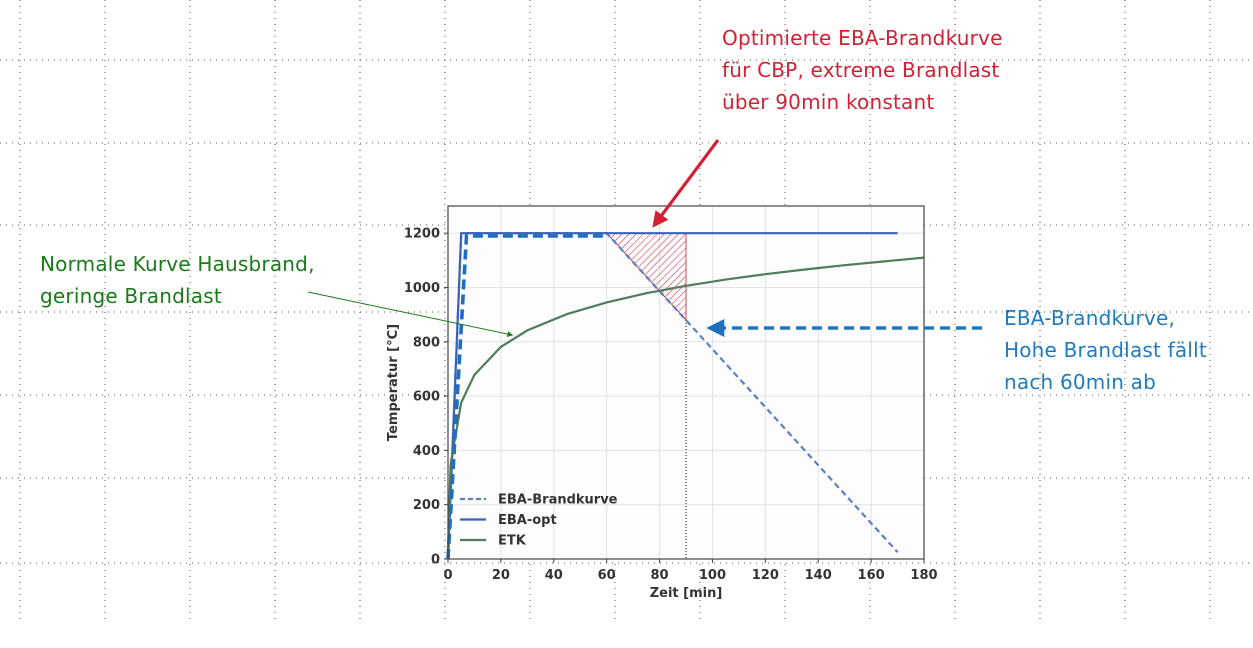  Describe the element at coordinates (862, 38) in the screenshot. I see `annotation-line: Optimierte EBA-Brandkurve` at that location.